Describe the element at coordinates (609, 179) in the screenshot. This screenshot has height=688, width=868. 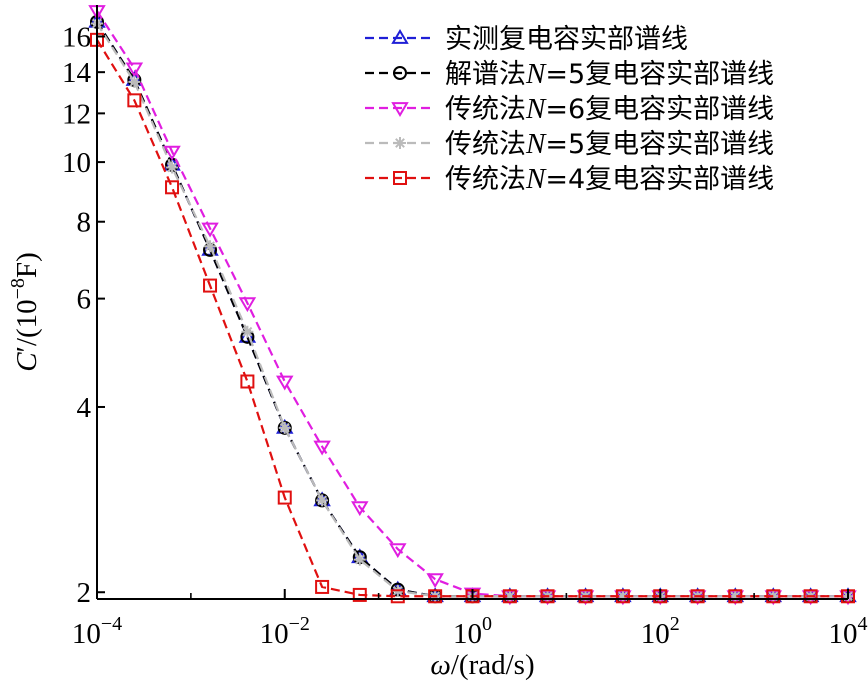
I see `legend-label-4: 传统法N=4复电容实部谱线` at that location.